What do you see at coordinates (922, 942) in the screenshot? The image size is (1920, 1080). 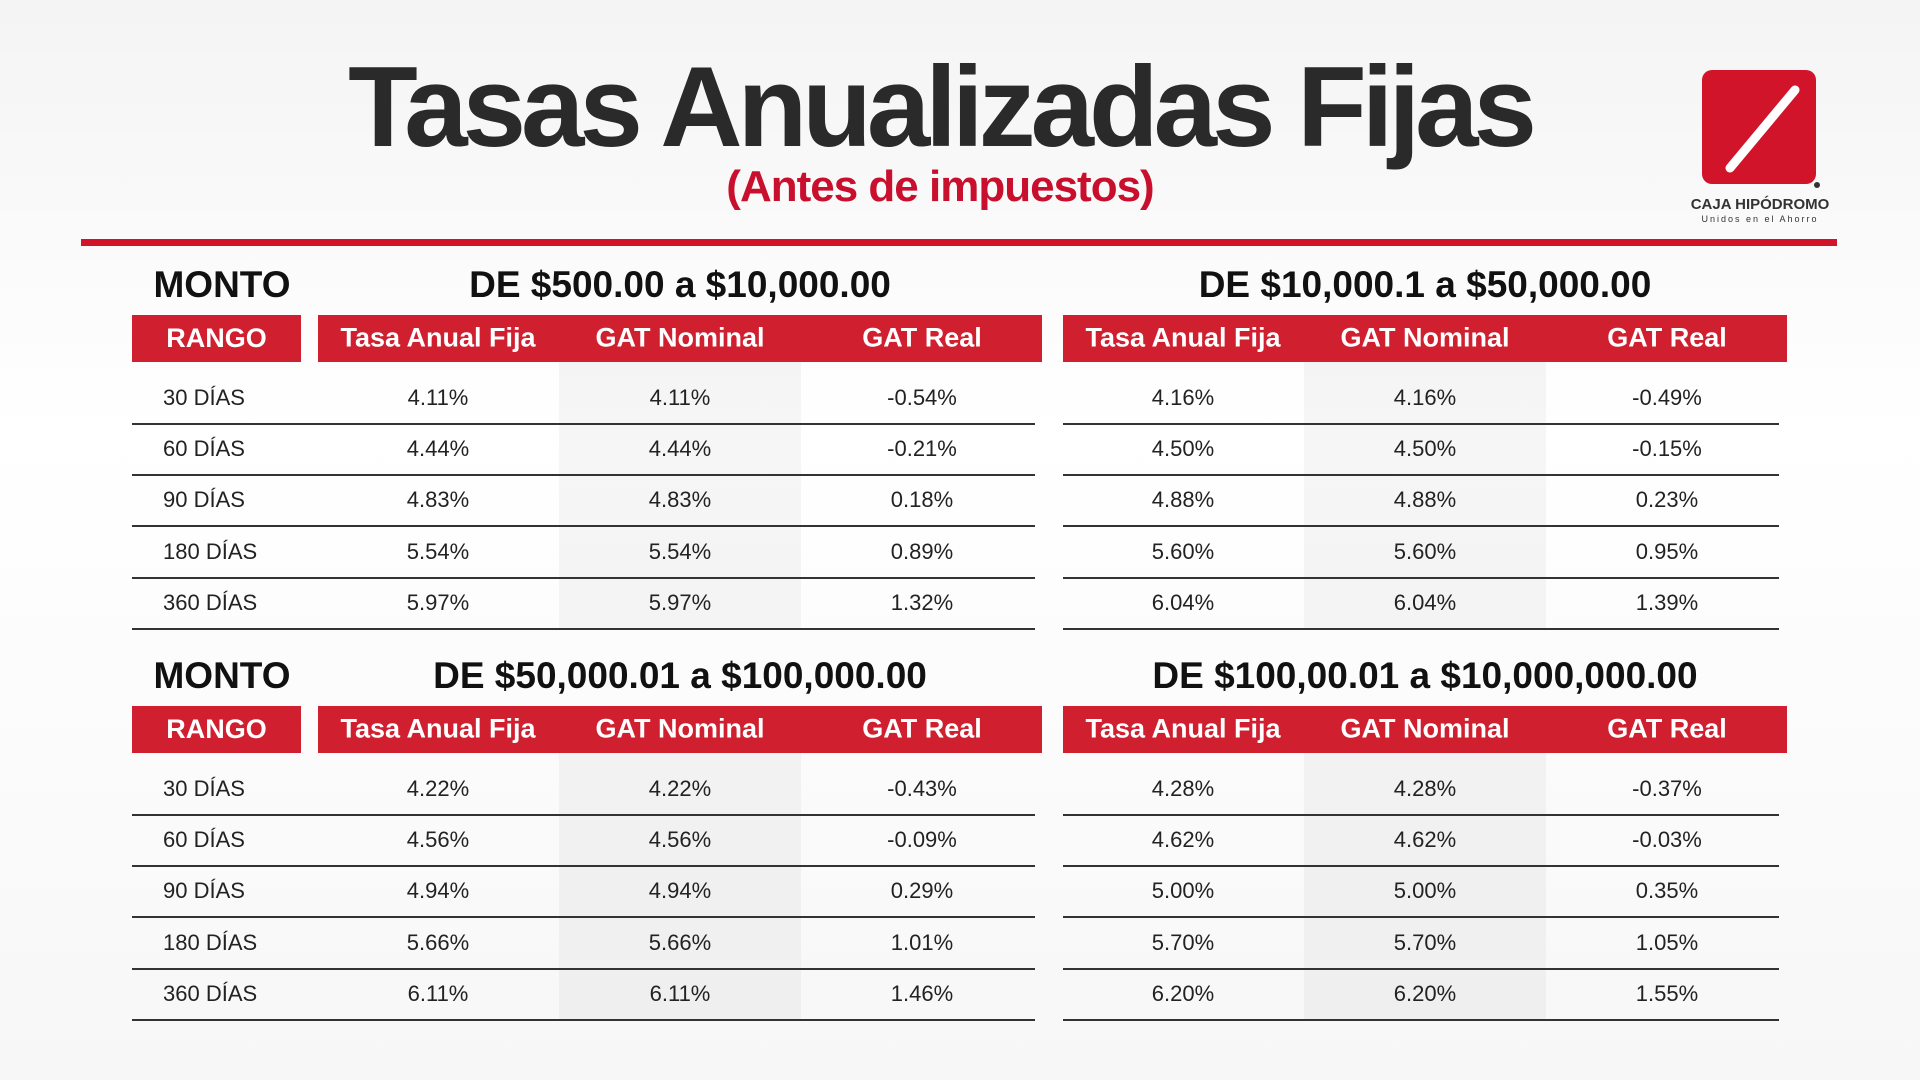 I see `cell: 1.01%` at bounding box center [922, 942].